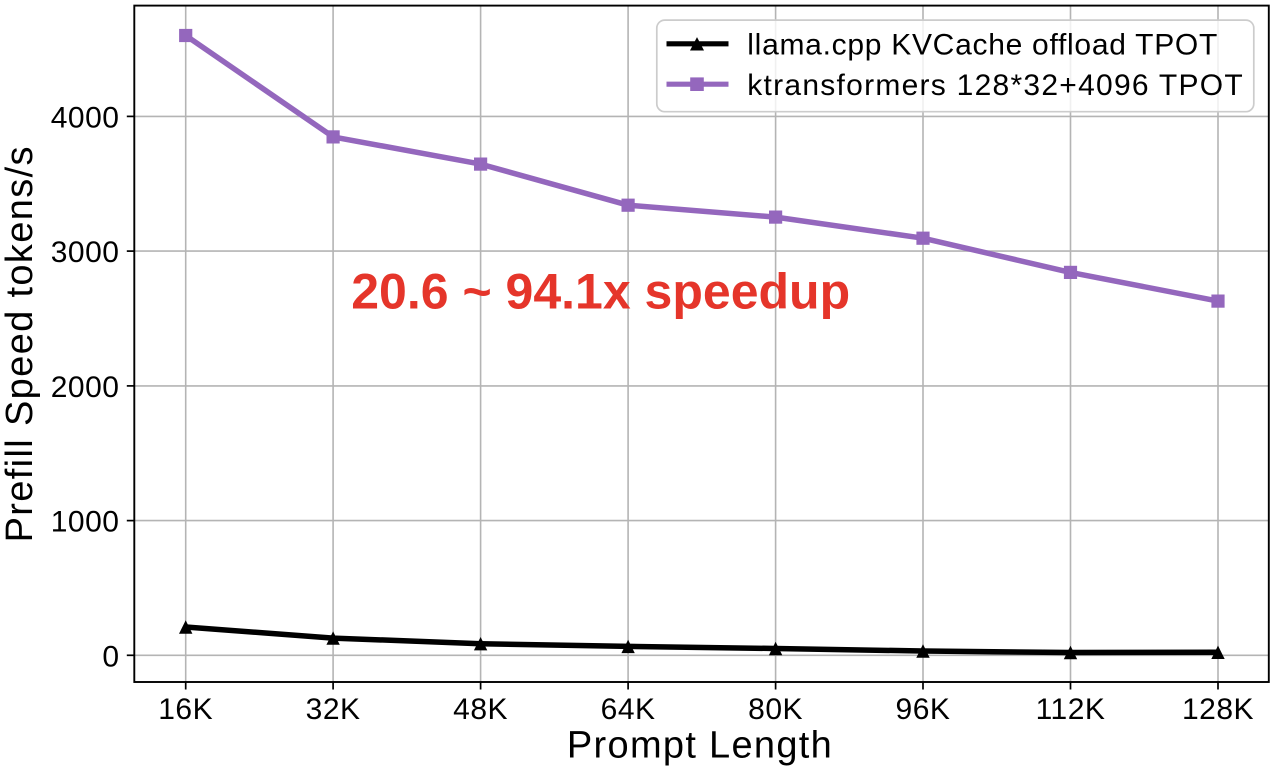 This screenshot has height=770, width=1280. I want to click on svg-text: 32K, so click(333, 709).